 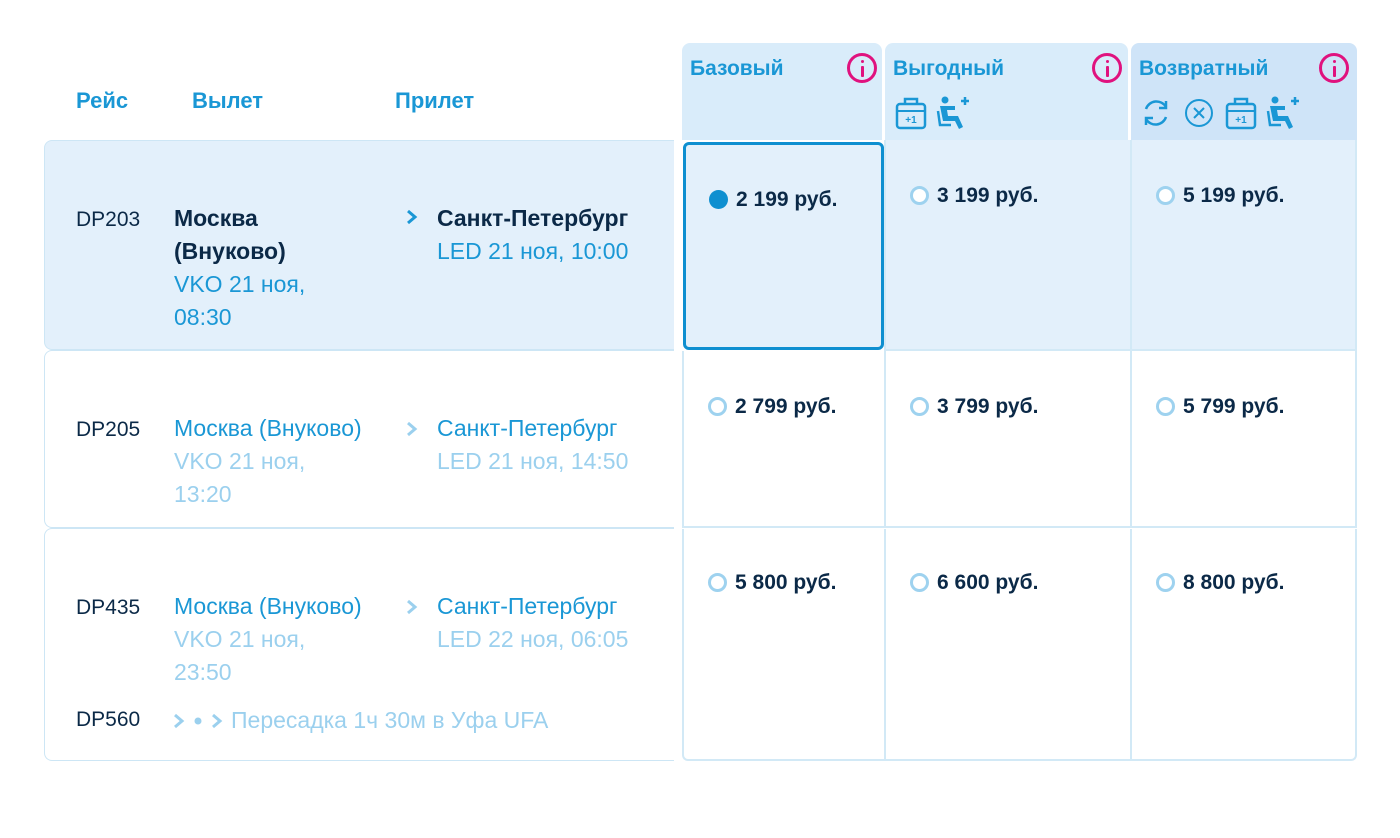 I want to click on fare-price: 3 799 руб., so click(x=974, y=407).